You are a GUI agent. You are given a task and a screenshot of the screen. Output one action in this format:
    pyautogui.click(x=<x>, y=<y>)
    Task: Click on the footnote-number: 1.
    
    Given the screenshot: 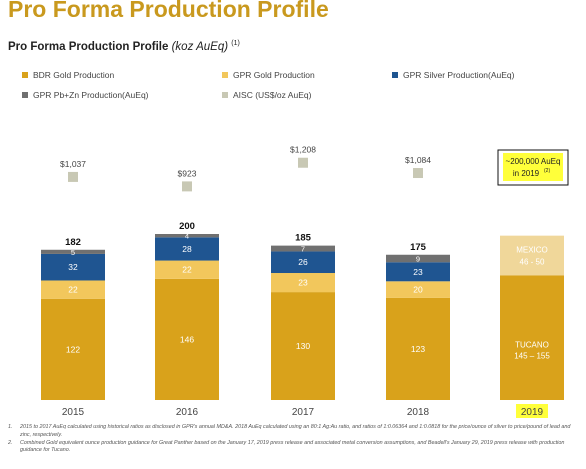 What is the action you would take?
    pyautogui.click(x=10, y=427)
    